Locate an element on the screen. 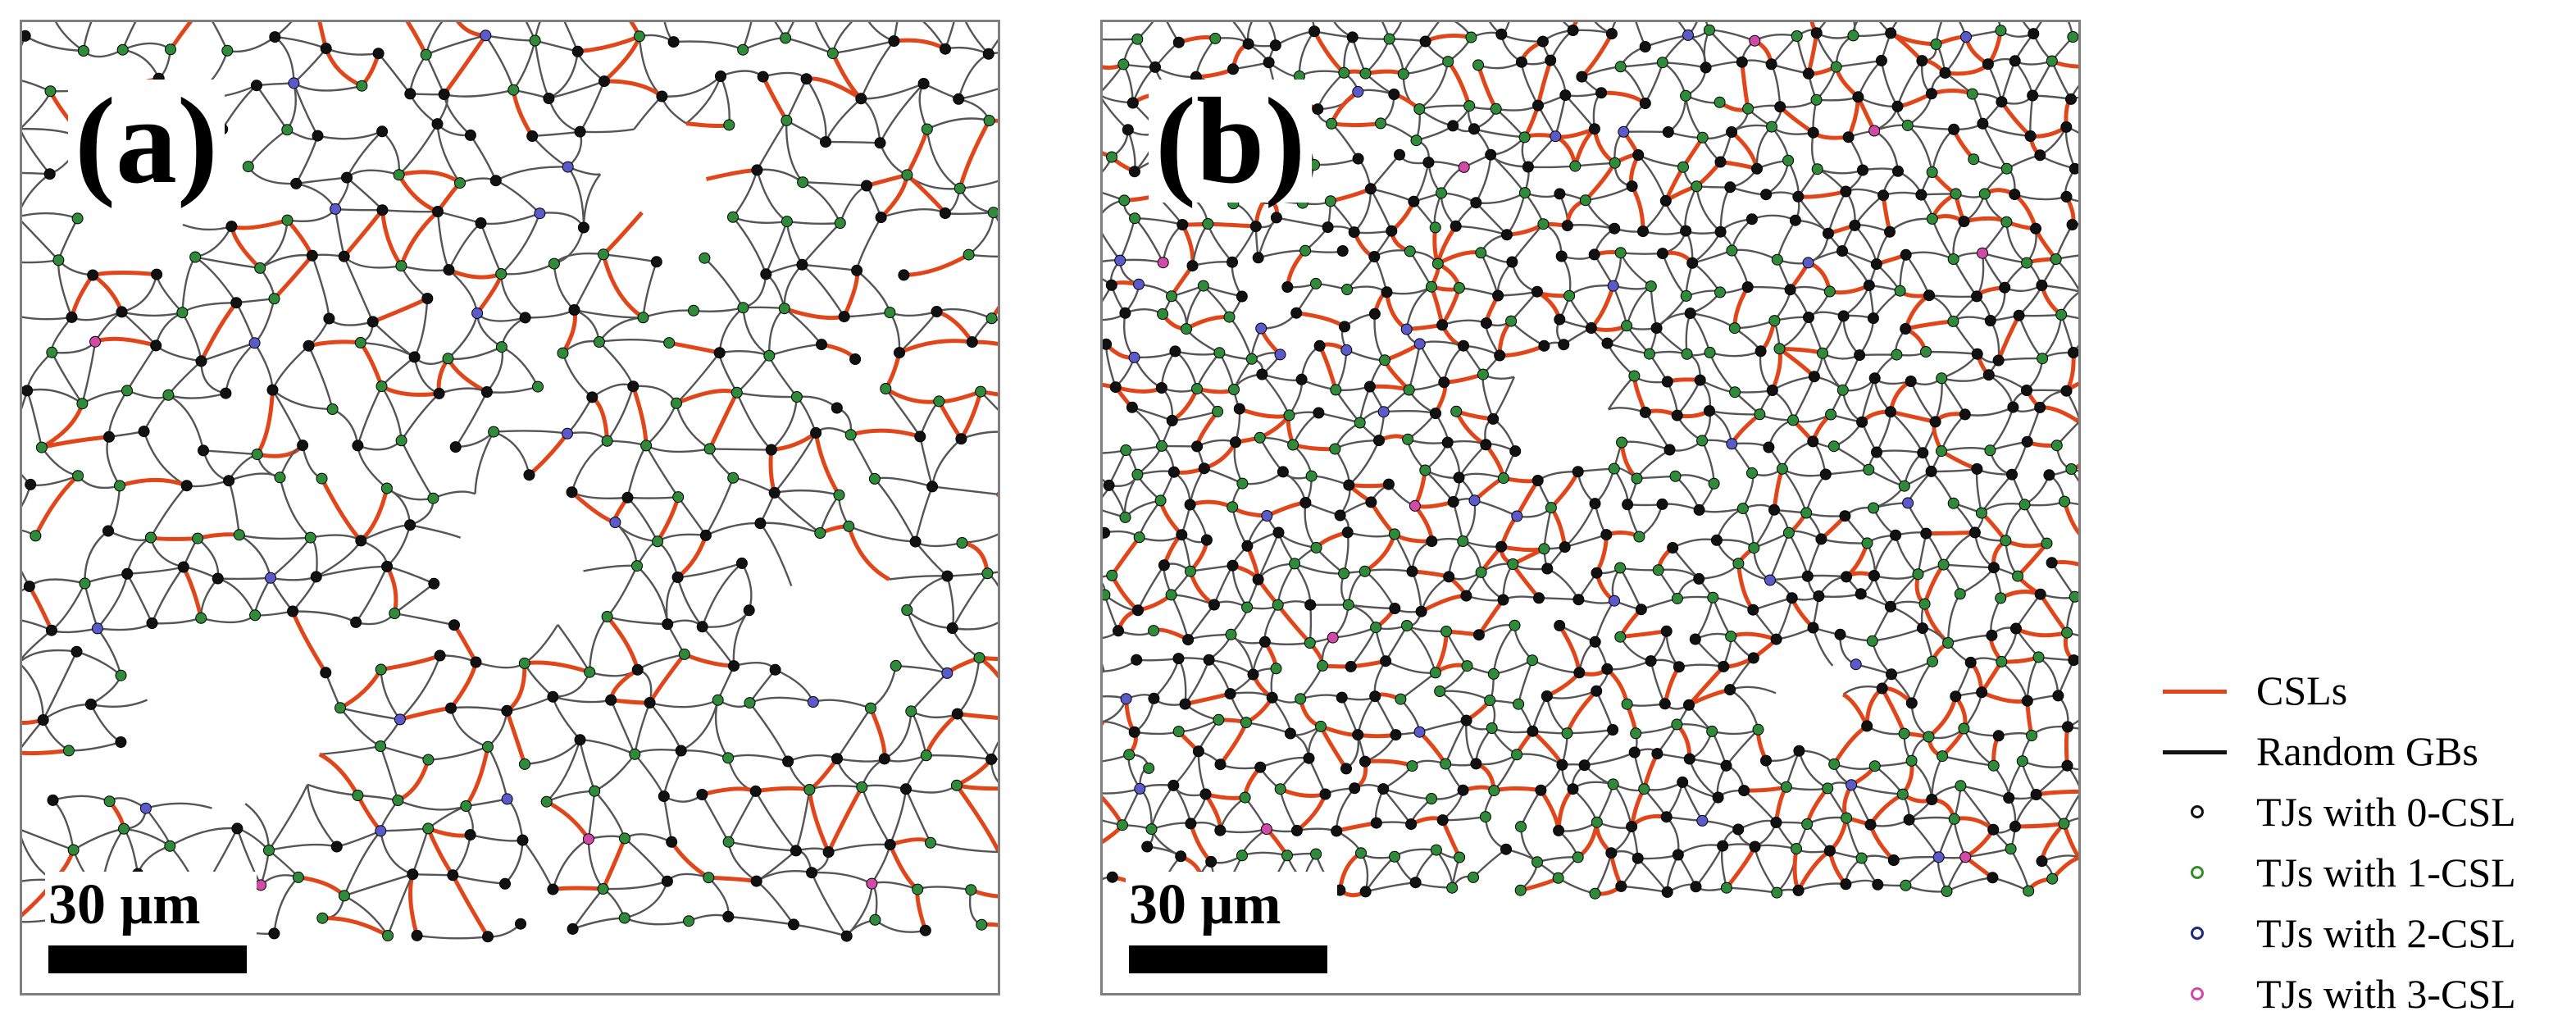  scale-bar-a: 30 μm is located at coordinates (151, 927).